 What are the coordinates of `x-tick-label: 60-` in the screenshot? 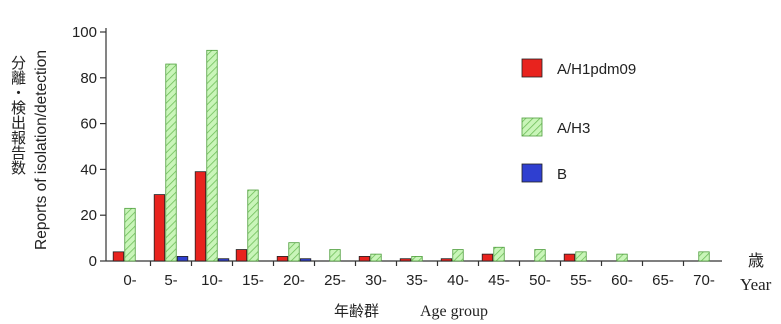 It's located at (622, 280).